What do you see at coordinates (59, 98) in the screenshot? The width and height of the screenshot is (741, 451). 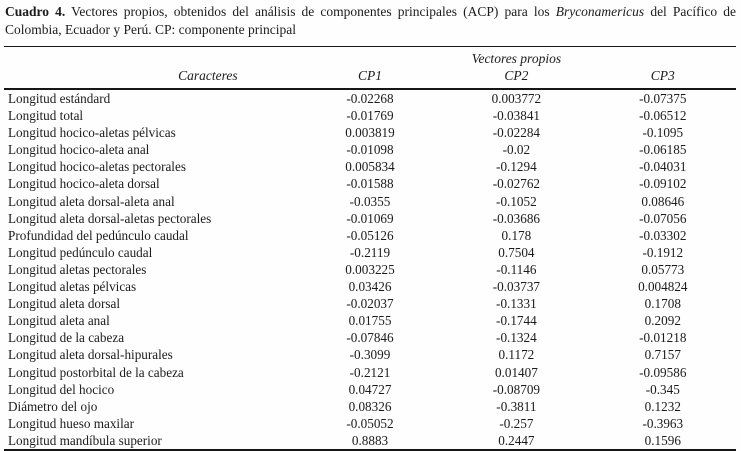 I see `cell-character: Longitud estándard` at bounding box center [59, 98].